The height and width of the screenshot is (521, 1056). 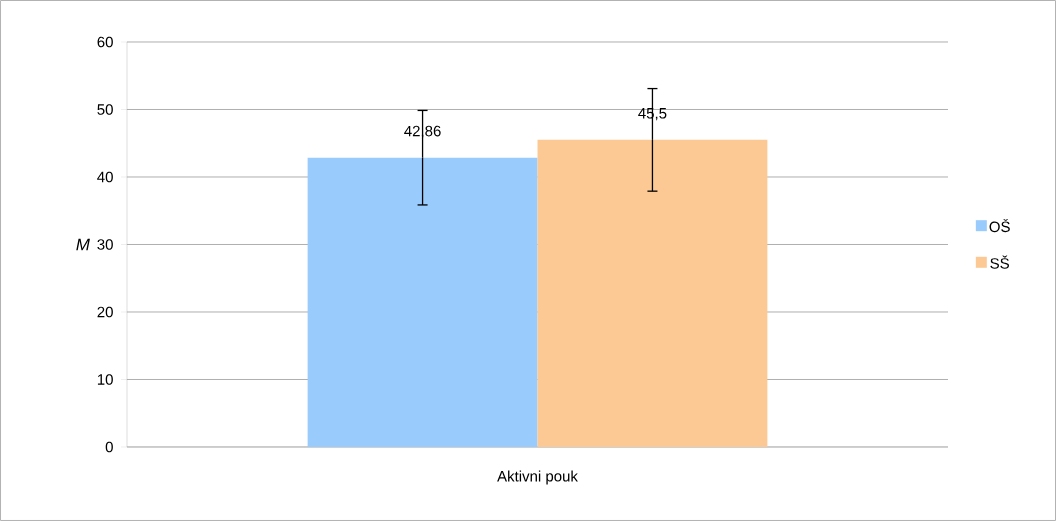 I want to click on x-tick-label: Aktivni pouk, so click(x=537, y=477).